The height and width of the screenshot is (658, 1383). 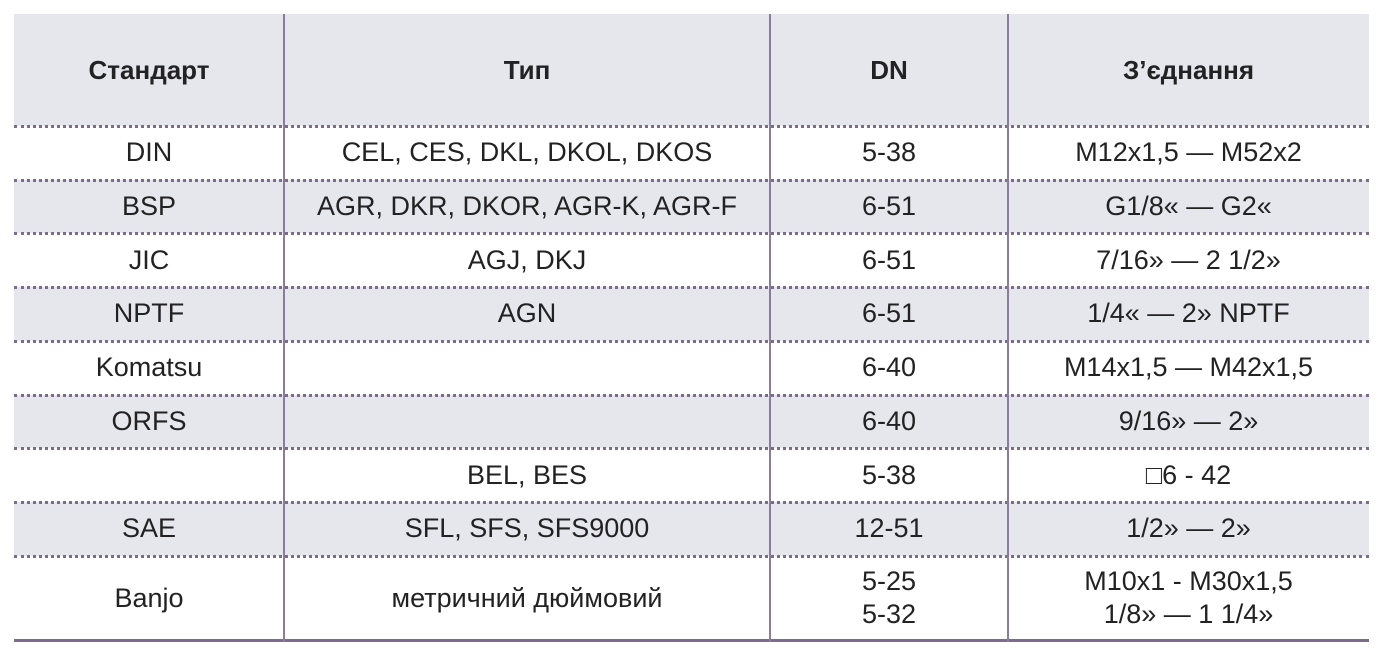 I want to click on cell-text: Banjo, so click(x=149, y=597).